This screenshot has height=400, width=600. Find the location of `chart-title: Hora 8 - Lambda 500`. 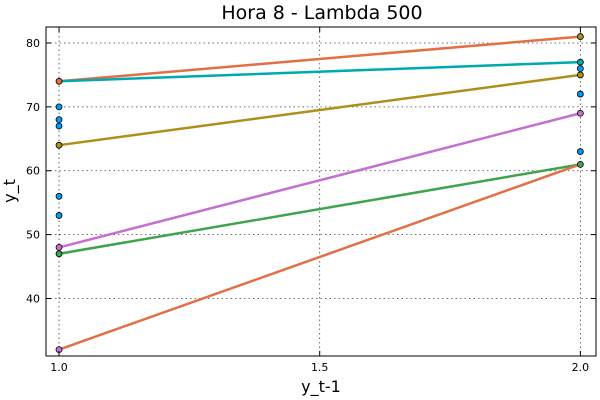

chart-title: Hora 8 - Lambda 500 is located at coordinates (321, 13).